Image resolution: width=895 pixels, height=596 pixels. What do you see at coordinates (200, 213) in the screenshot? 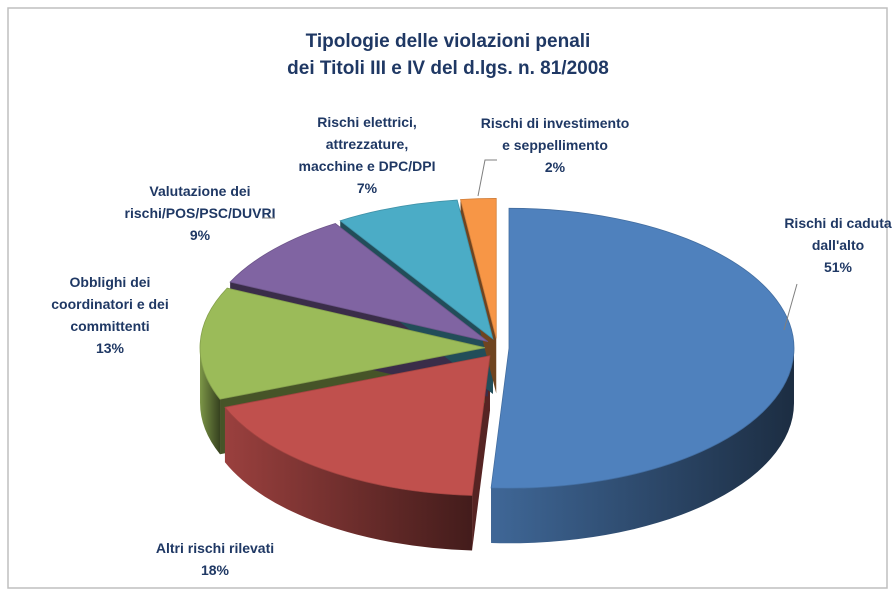
I see `category-label: rischi/POS/PSC/DUVRI` at bounding box center [200, 213].